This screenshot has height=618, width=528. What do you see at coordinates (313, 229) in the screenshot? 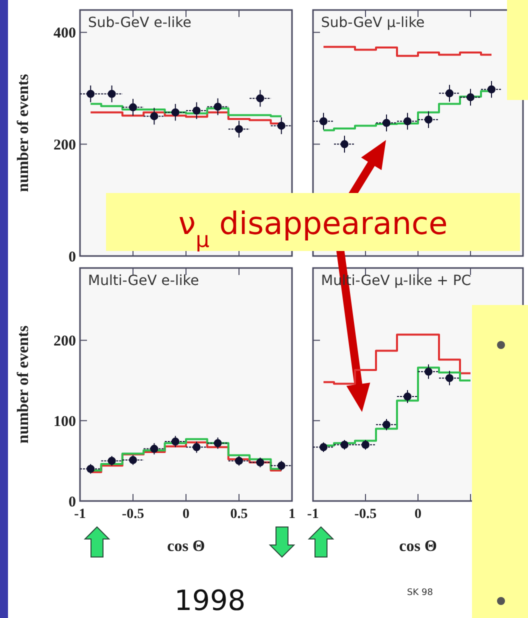
I see `annotation: ν$_{μ}$ disappearance` at bounding box center [313, 229].